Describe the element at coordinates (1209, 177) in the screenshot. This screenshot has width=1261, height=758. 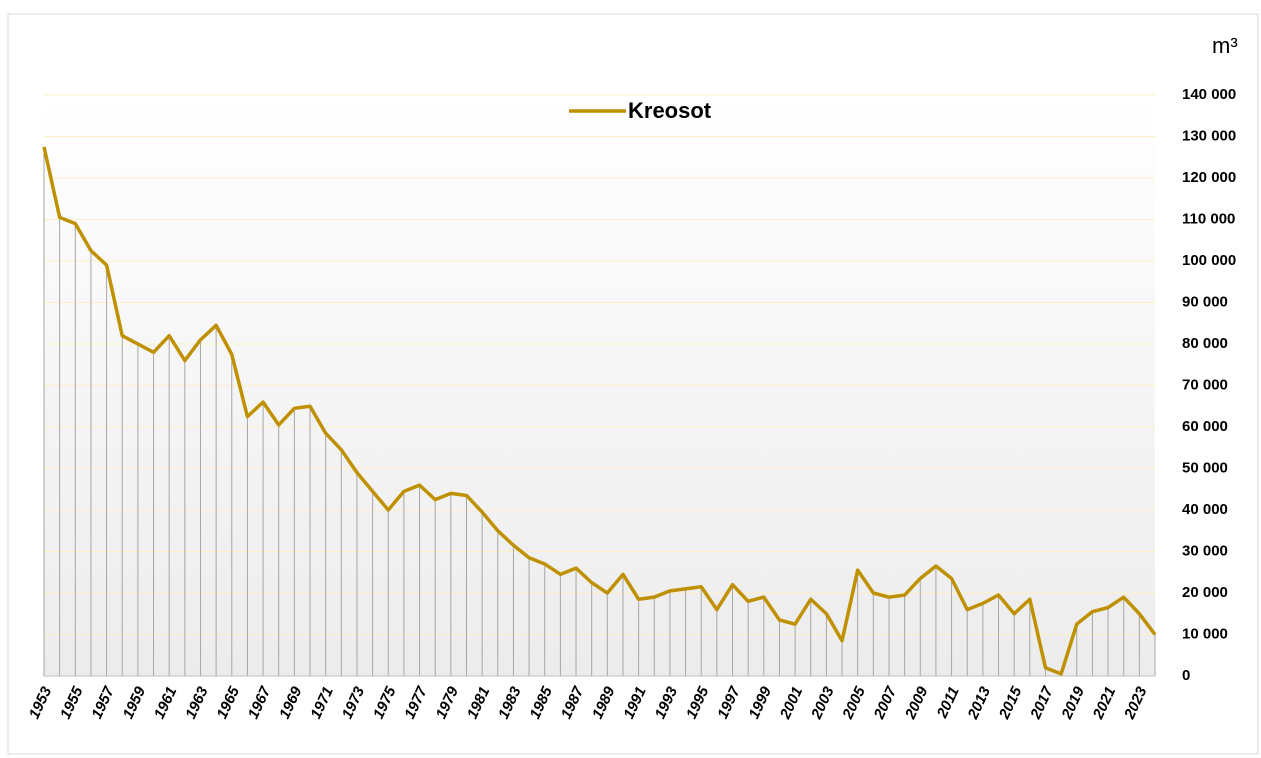
I see `y-tick-label: 120 000` at that location.